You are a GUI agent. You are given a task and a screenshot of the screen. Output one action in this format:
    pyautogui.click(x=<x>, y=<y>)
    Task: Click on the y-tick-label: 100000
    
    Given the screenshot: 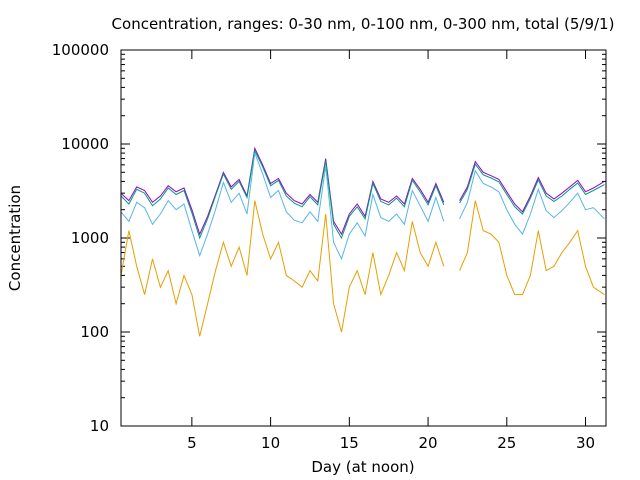 What is the action you would take?
    pyautogui.click(x=80, y=50)
    